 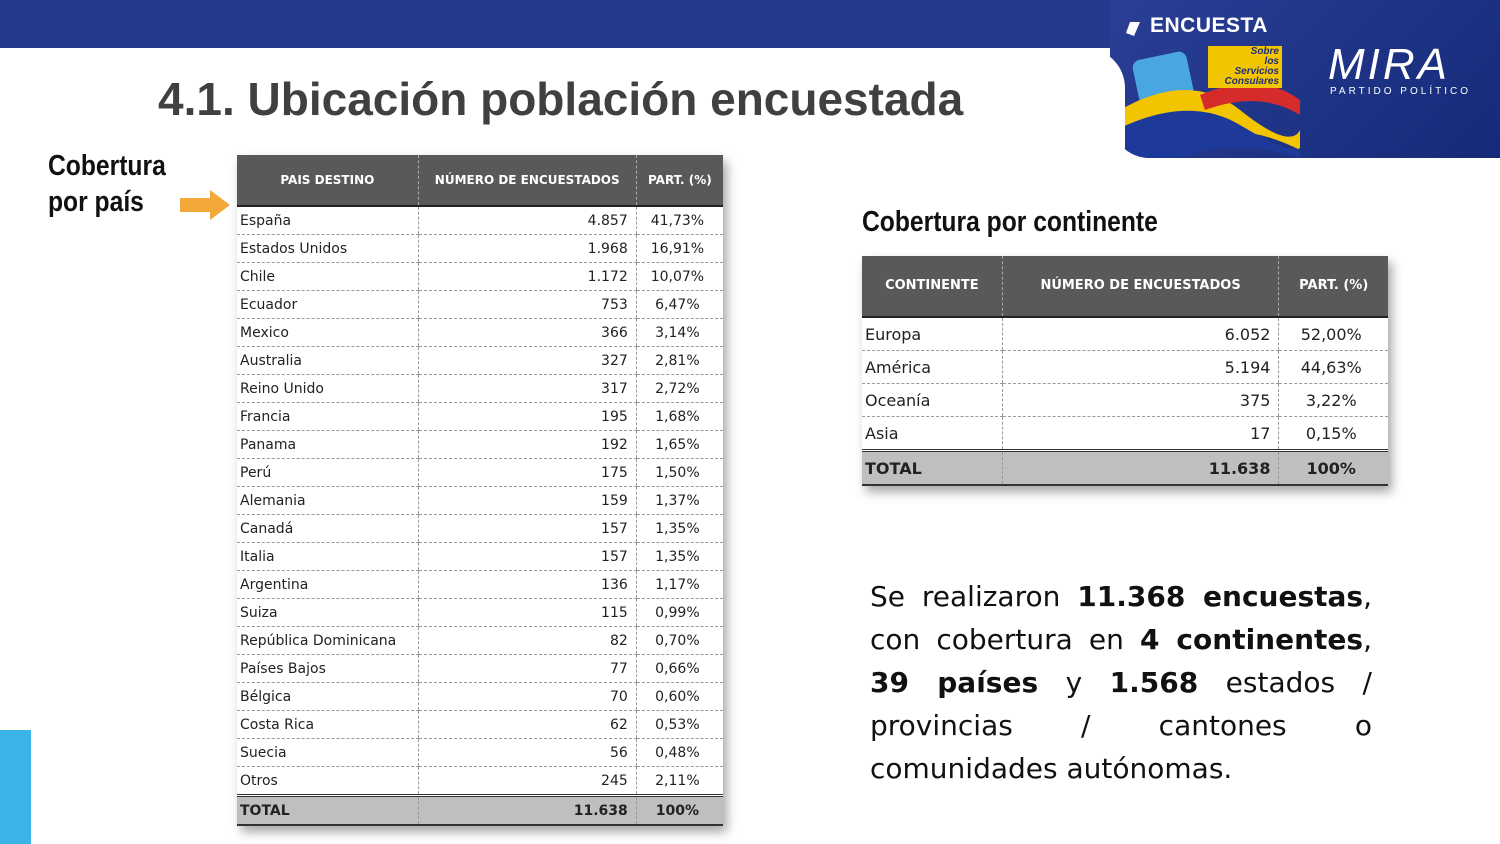 What do you see at coordinates (679, 640) in the screenshot?
I see `cell: 0,70%` at bounding box center [679, 640].